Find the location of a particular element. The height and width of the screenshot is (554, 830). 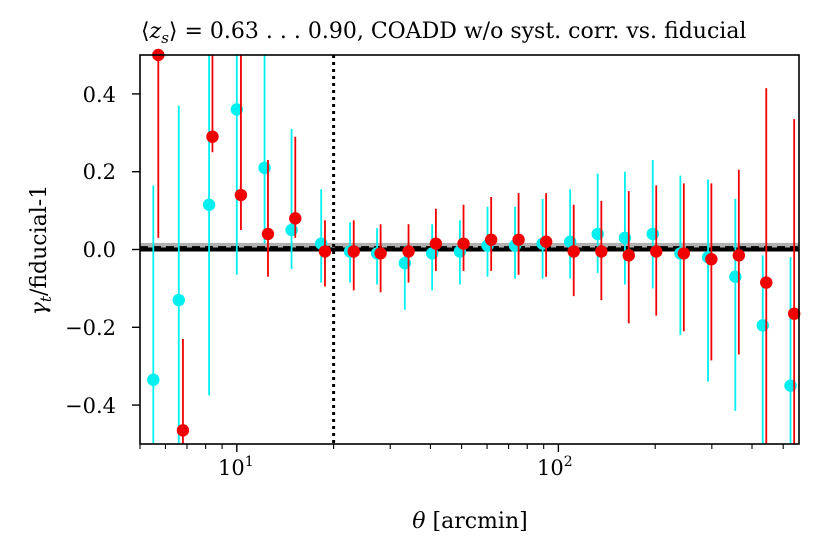

ytick-label: 0.0 is located at coordinates (99, 250).